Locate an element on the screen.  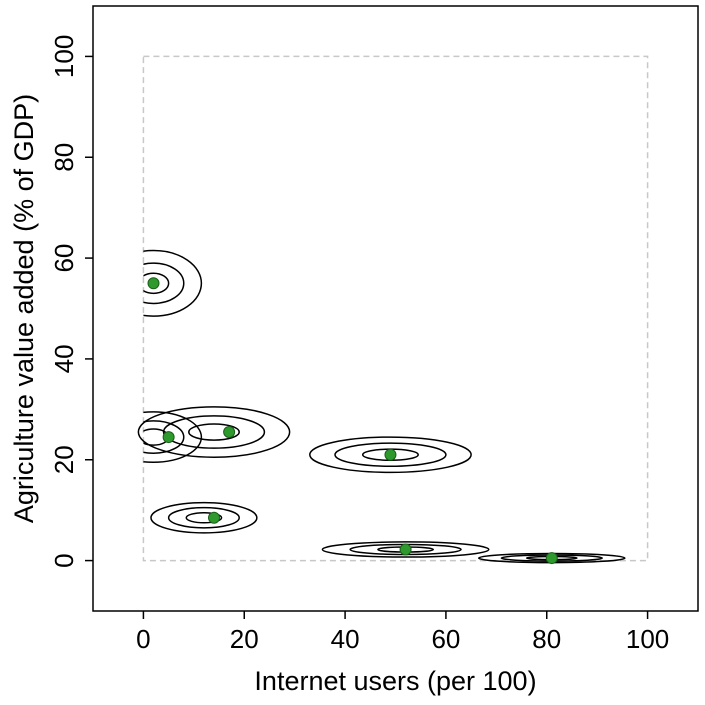
y-tick-label: 0 is located at coordinates (64, 560).